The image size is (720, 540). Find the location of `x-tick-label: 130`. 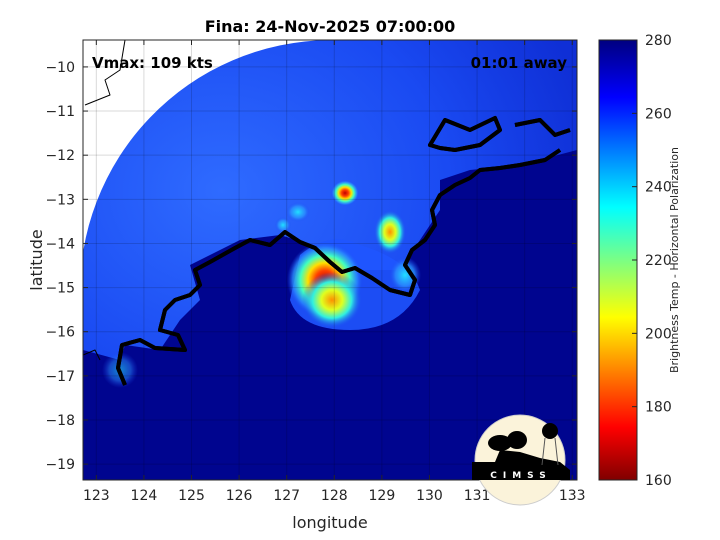

x-tick-label: 130 is located at coordinates (429, 496).